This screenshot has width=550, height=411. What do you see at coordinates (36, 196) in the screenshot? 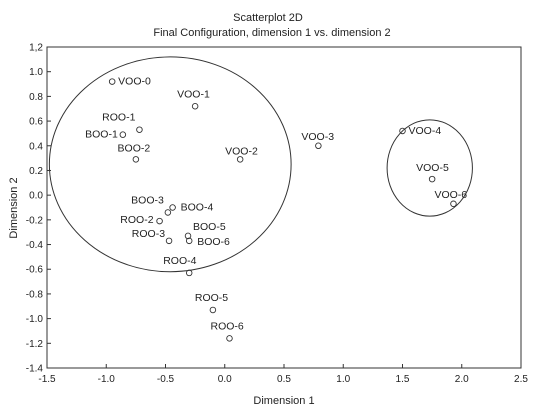
I see `y-tick-label: 0.0` at bounding box center [36, 196].